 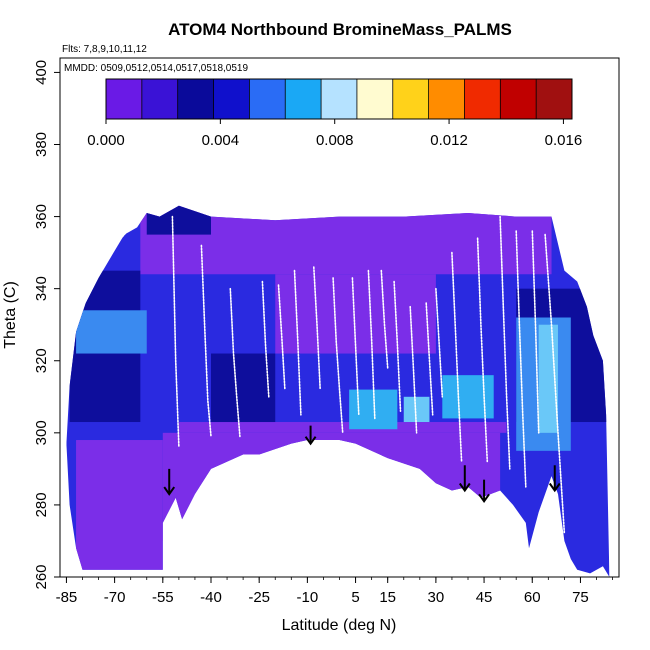 I want to click on y-tick-label: 320, so click(x=41, y=360).